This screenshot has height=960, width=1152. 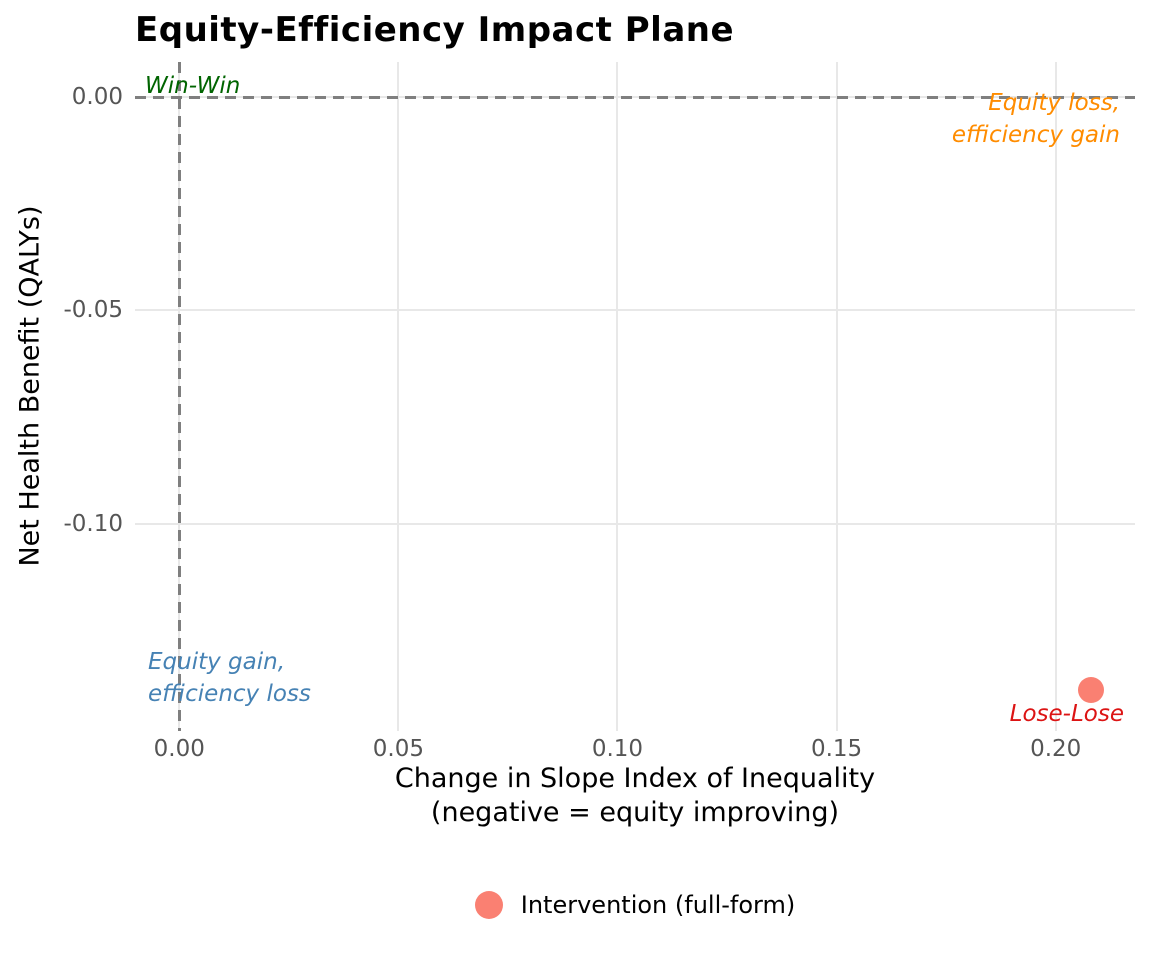 What do you see at coordinates (179, 749) in the screenshot?
I see `x-tick-label: 0.00` at bounding box center [179, 749].